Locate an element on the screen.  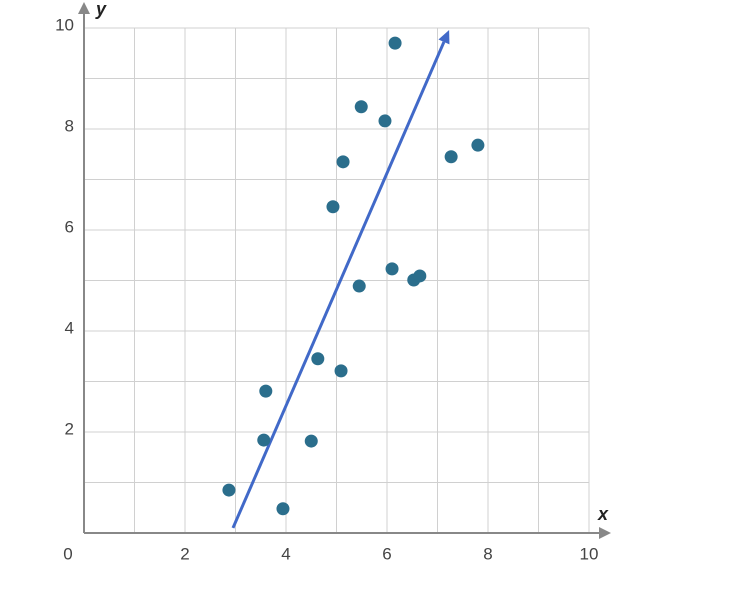
x-tick-label: 8 is located at coordinates (487, 553).